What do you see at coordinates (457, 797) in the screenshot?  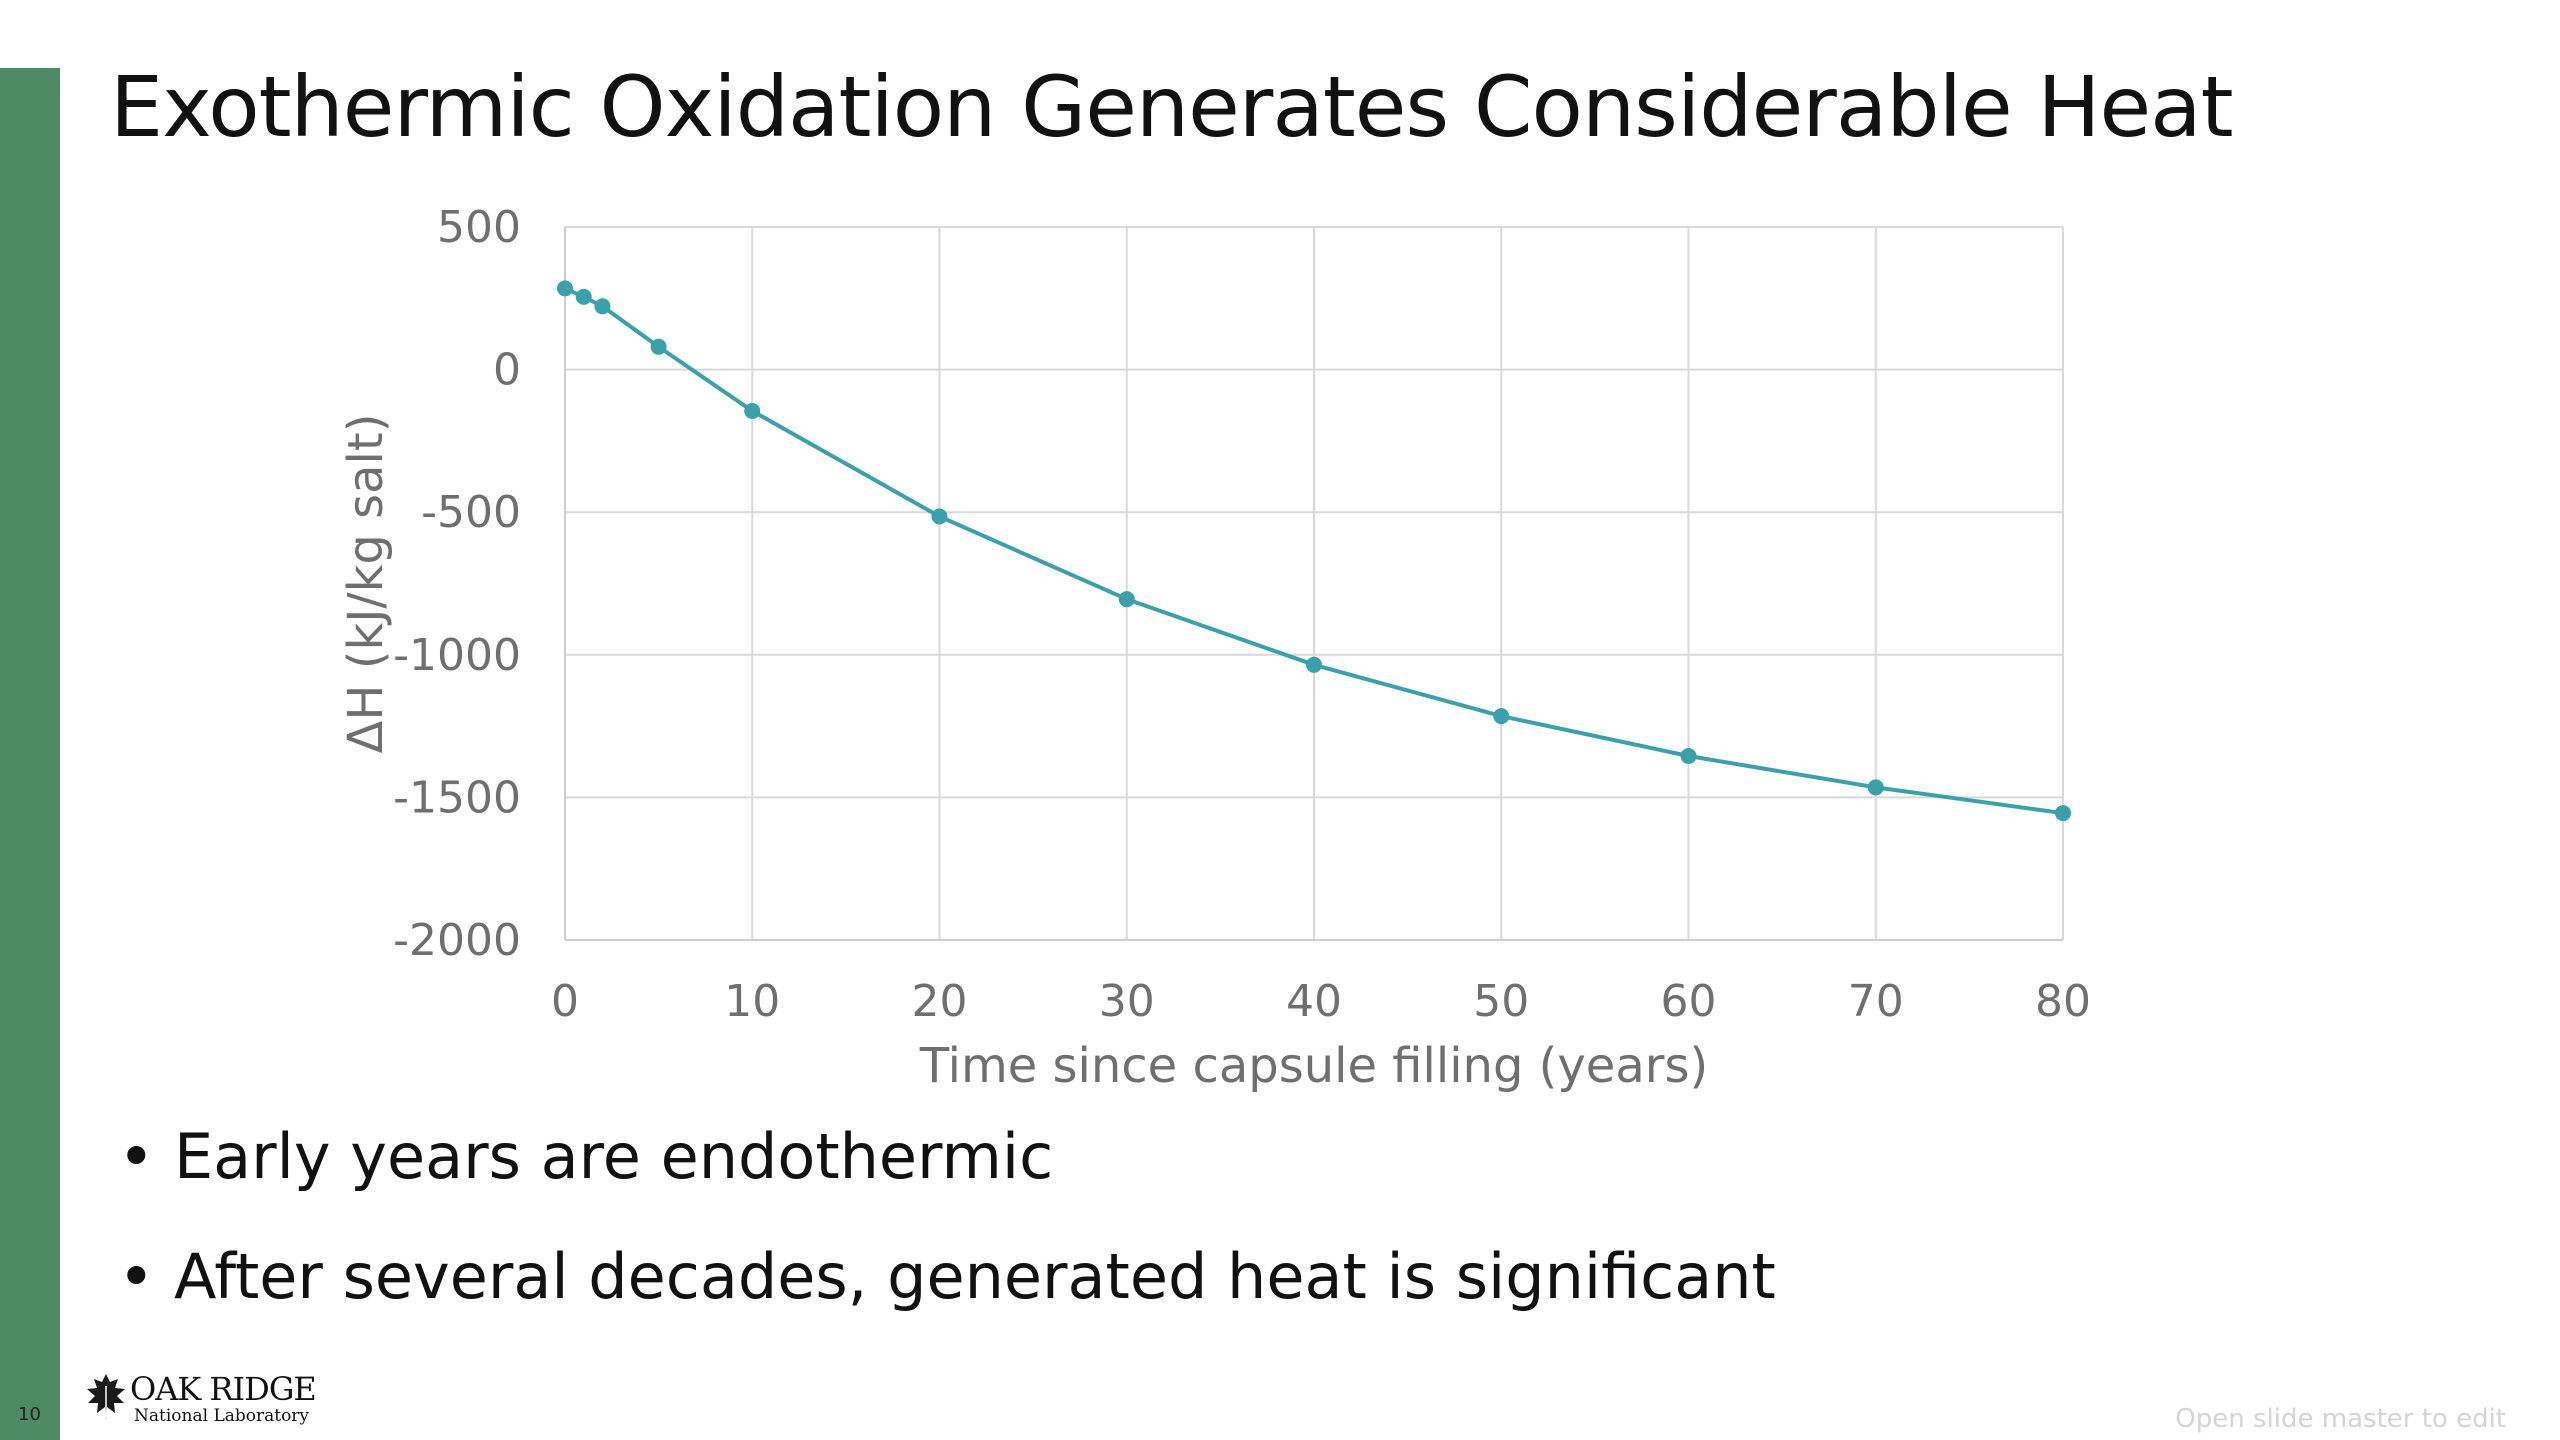 I see `y-tick-label: -1500` at bounding box center [457, 797].